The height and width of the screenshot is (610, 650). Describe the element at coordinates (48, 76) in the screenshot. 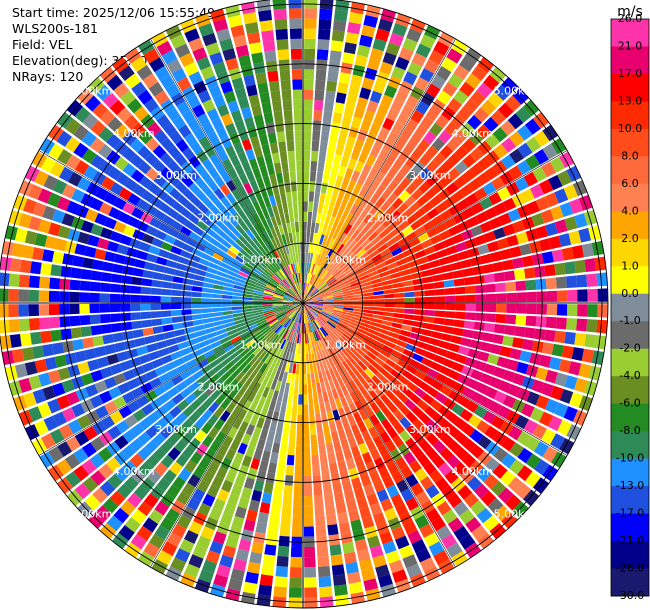

I see `nrays-label: NRays: 120` at that location.